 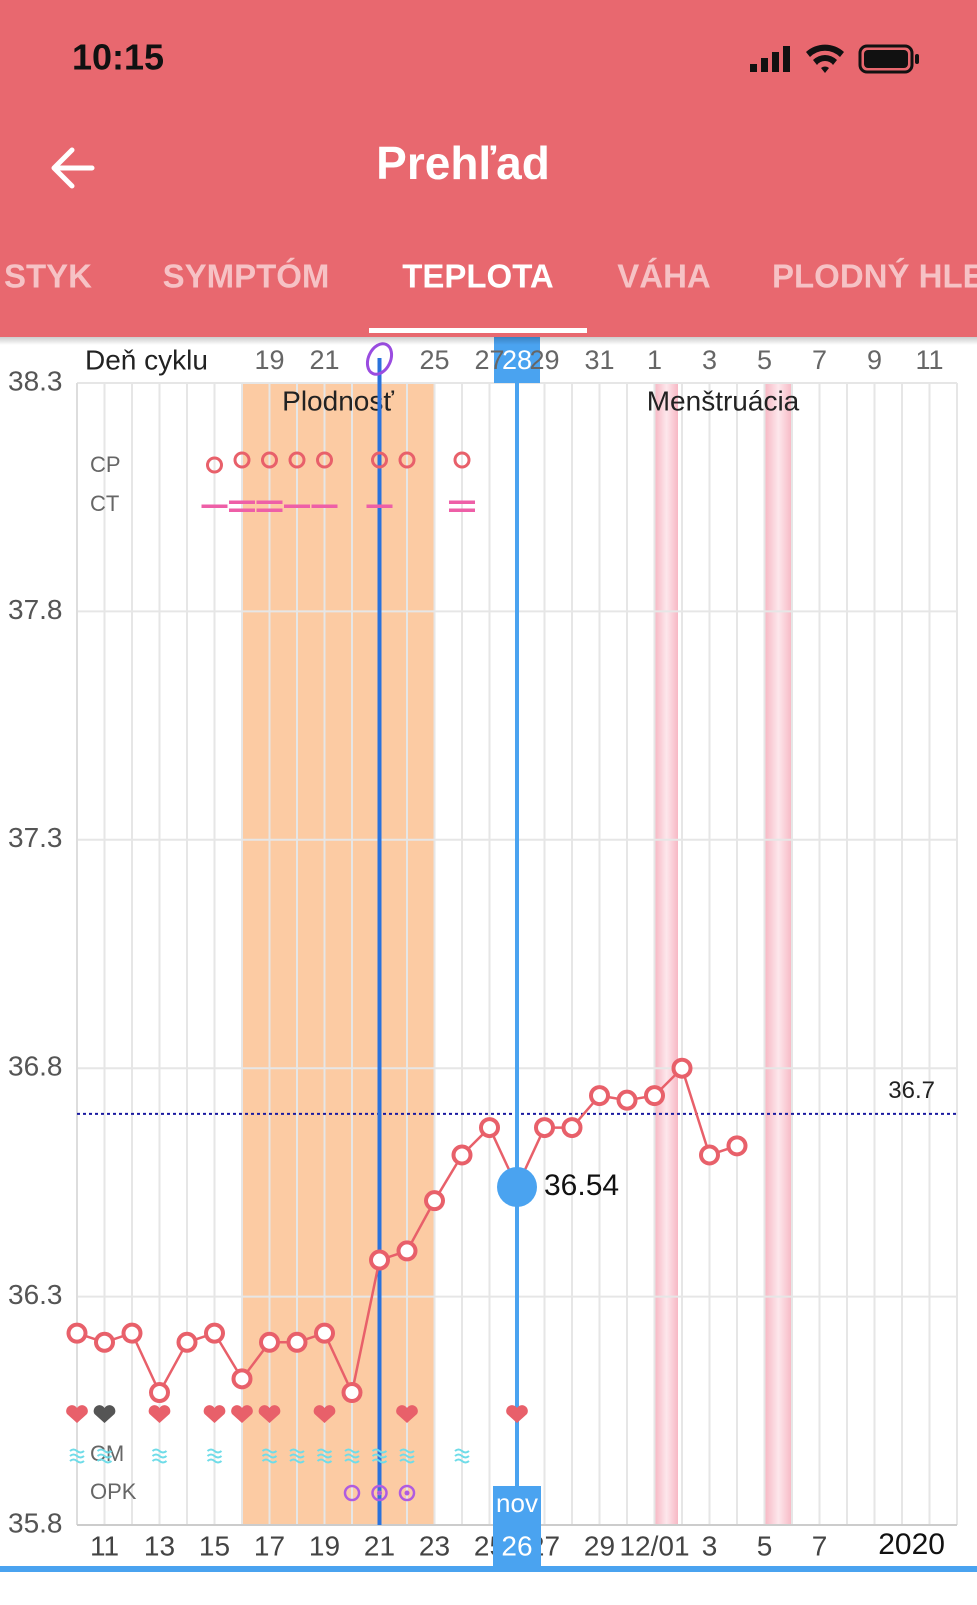 What do you see at coordinates (269, 360) in the screenshot?
I see `cycle-day-label: 19` at bounding box center [269, 360].